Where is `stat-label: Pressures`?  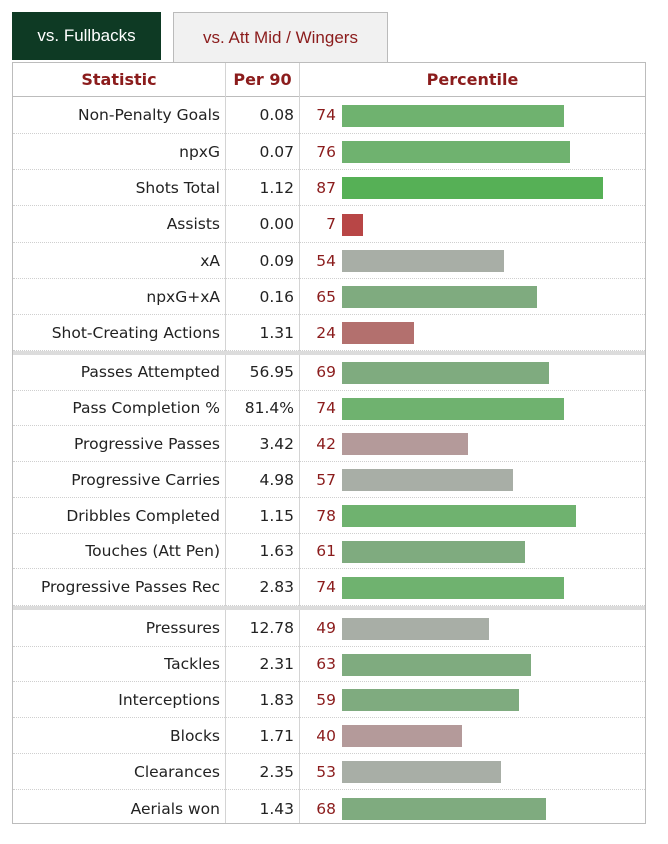 stat-label: Pressures is located at coordinates (182, 628).